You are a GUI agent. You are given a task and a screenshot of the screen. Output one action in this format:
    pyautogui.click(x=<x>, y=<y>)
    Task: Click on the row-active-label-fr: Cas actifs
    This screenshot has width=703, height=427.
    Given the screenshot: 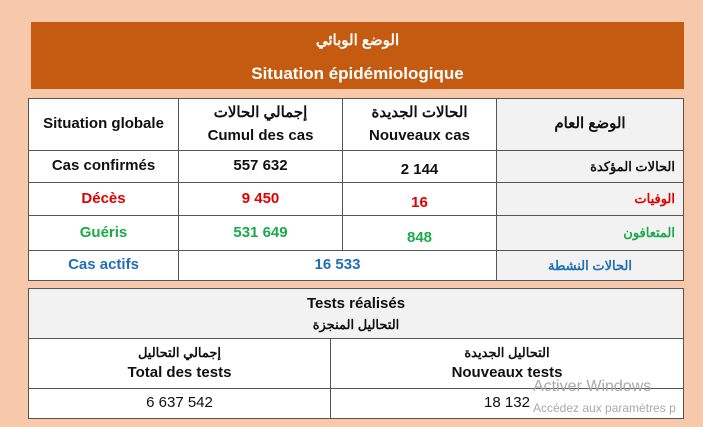 What is the action you would take?
    pyautogui.click(x=104, y=265)
    